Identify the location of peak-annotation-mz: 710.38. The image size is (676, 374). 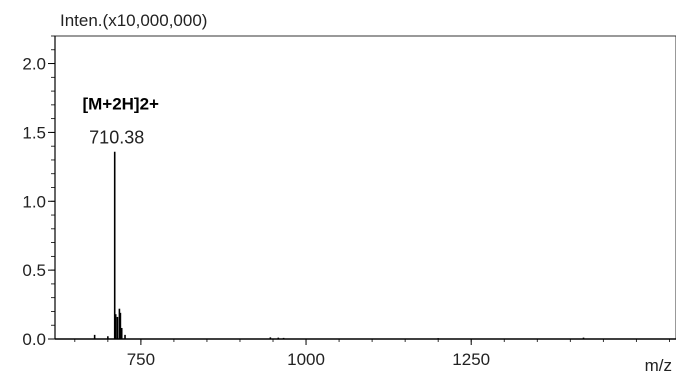
(116, 138).